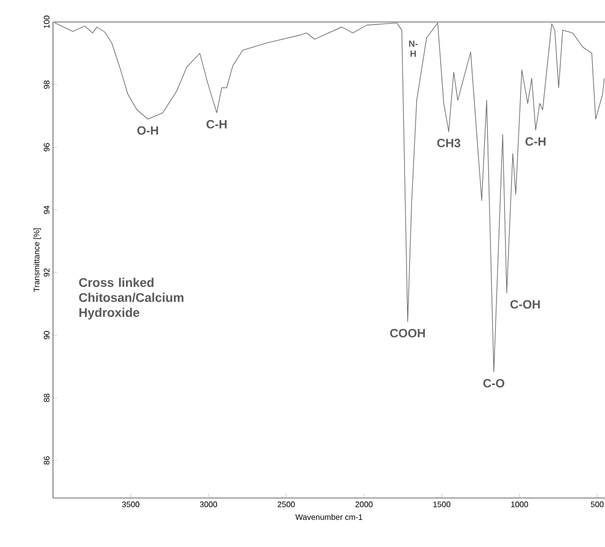 This screenshot has height=547, width=605. I want to click on annotation: Cross linked Chitosan/Calcium Hydroxide, so click(131, 299).